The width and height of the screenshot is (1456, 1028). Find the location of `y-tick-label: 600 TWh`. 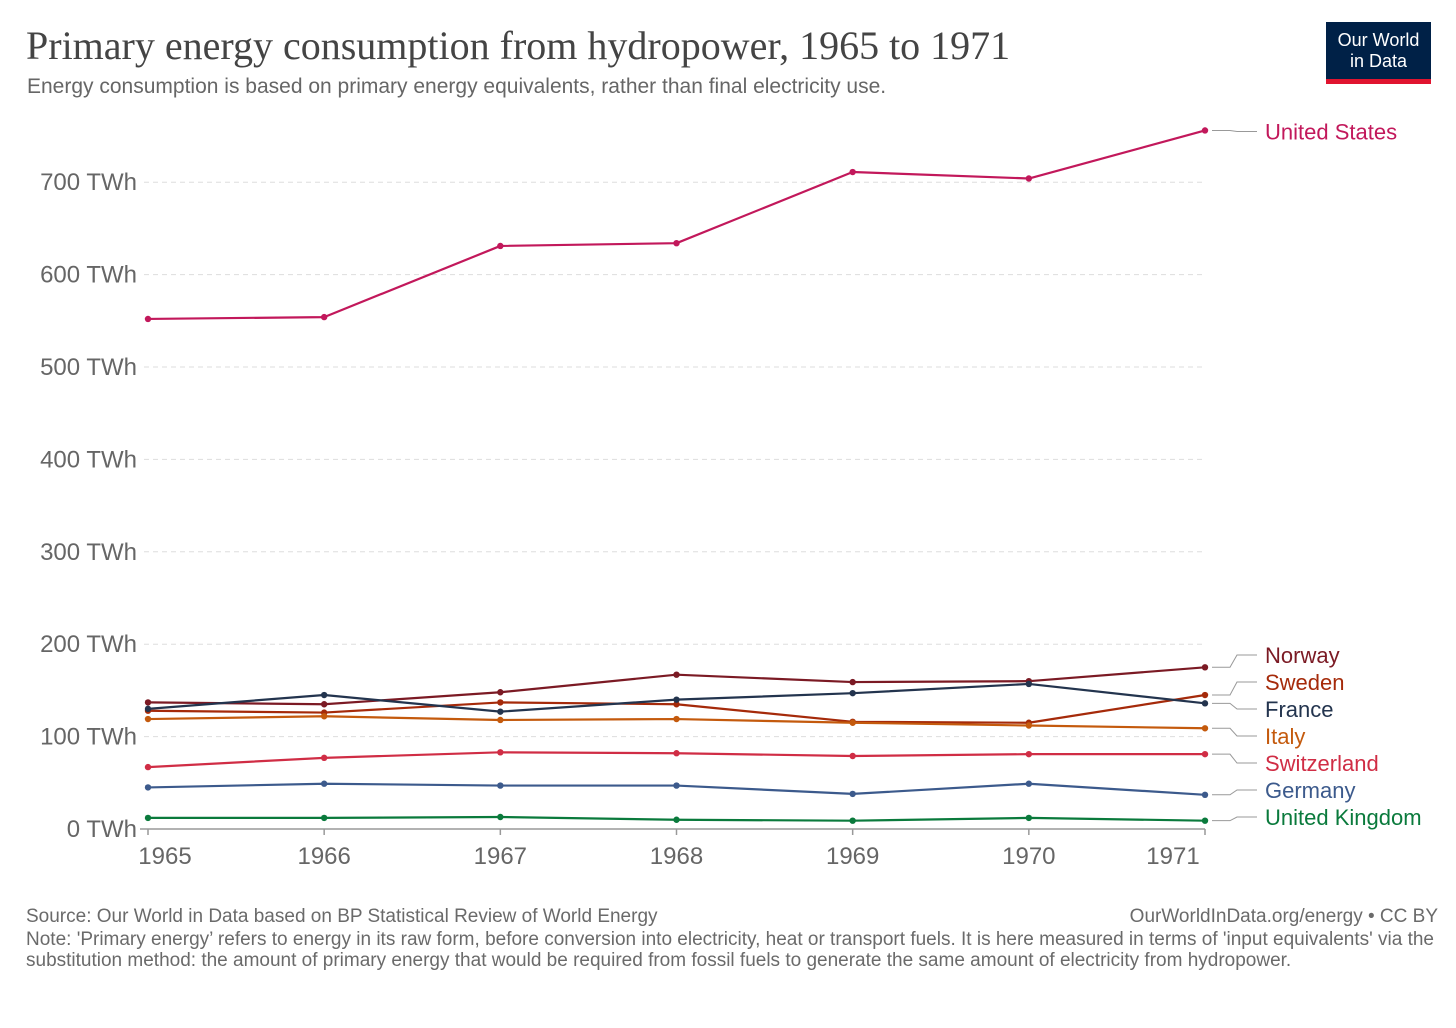

y-tick-label: 600 TWh is located at coordinates (88, 275).